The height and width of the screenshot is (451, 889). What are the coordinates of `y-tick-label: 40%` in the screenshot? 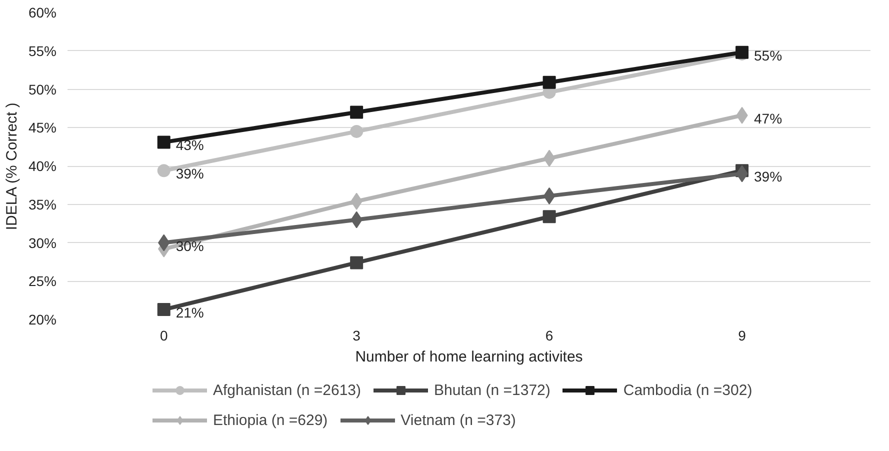 It's located at (42, 166).